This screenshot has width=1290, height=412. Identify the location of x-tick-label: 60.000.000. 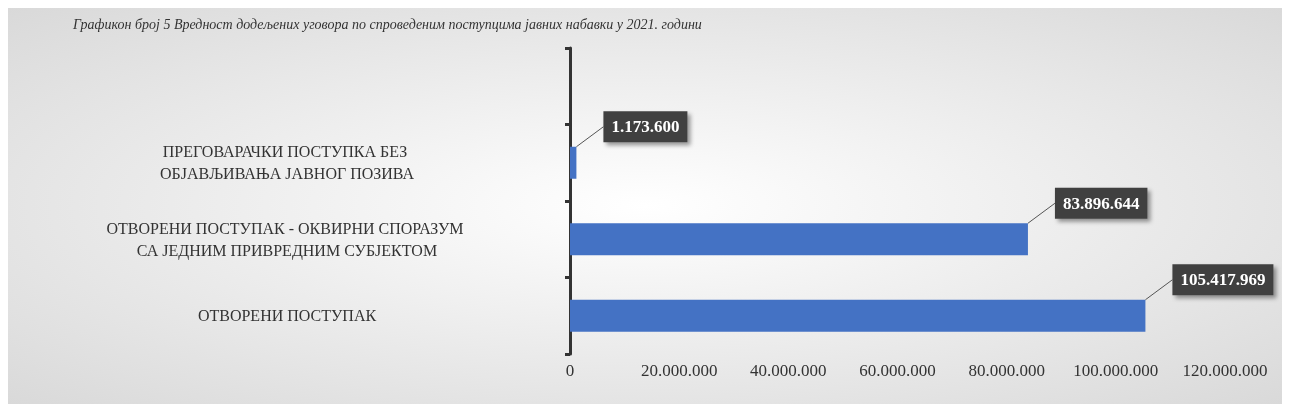
(897, 370).